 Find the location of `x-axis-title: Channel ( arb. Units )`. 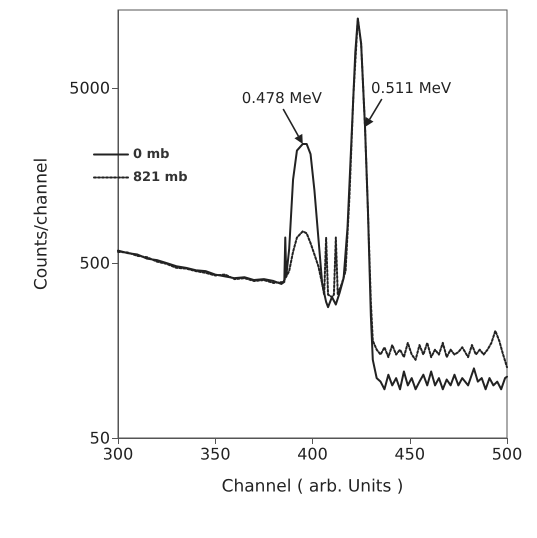

x-axis-title: Channel ( arb. Units ) is located at coordinates (313, 486).